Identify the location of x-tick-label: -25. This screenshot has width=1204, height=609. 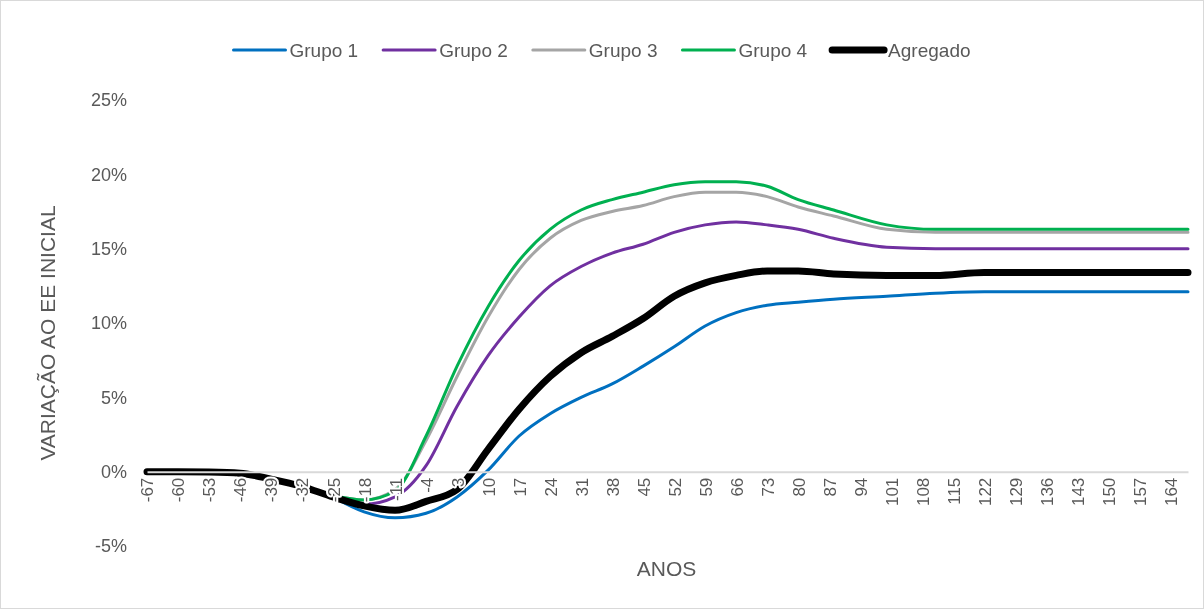
(334, 490).